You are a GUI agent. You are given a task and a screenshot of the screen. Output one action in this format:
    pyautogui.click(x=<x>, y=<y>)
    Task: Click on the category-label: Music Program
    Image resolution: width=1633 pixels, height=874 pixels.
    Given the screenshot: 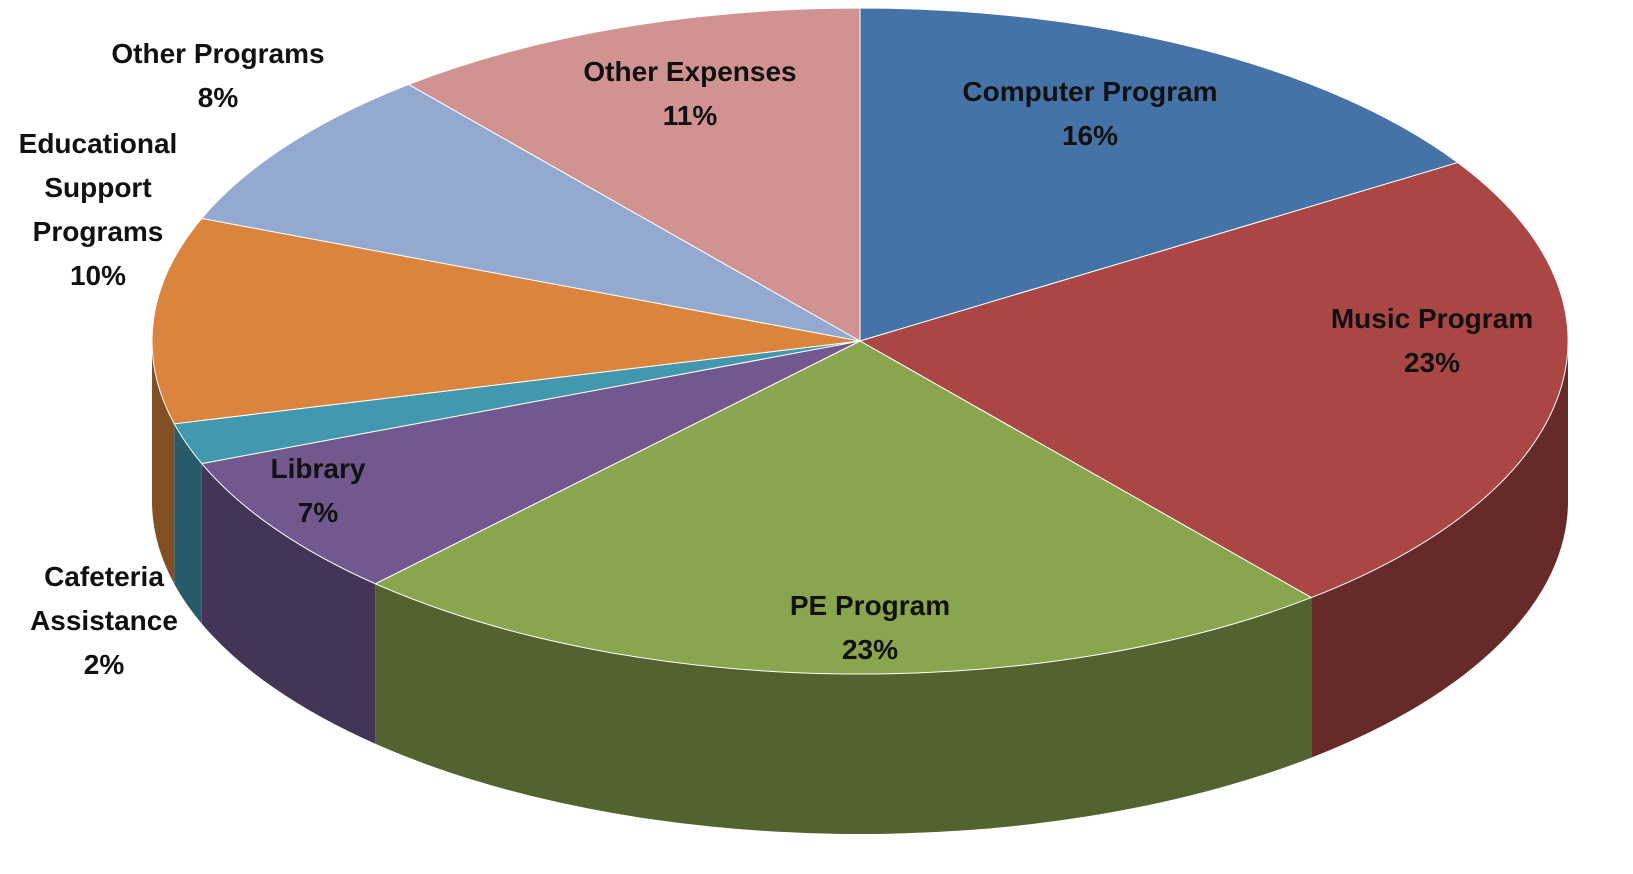 What is the action you would take?
    pyautogui.click(x=1432, y=318)
    